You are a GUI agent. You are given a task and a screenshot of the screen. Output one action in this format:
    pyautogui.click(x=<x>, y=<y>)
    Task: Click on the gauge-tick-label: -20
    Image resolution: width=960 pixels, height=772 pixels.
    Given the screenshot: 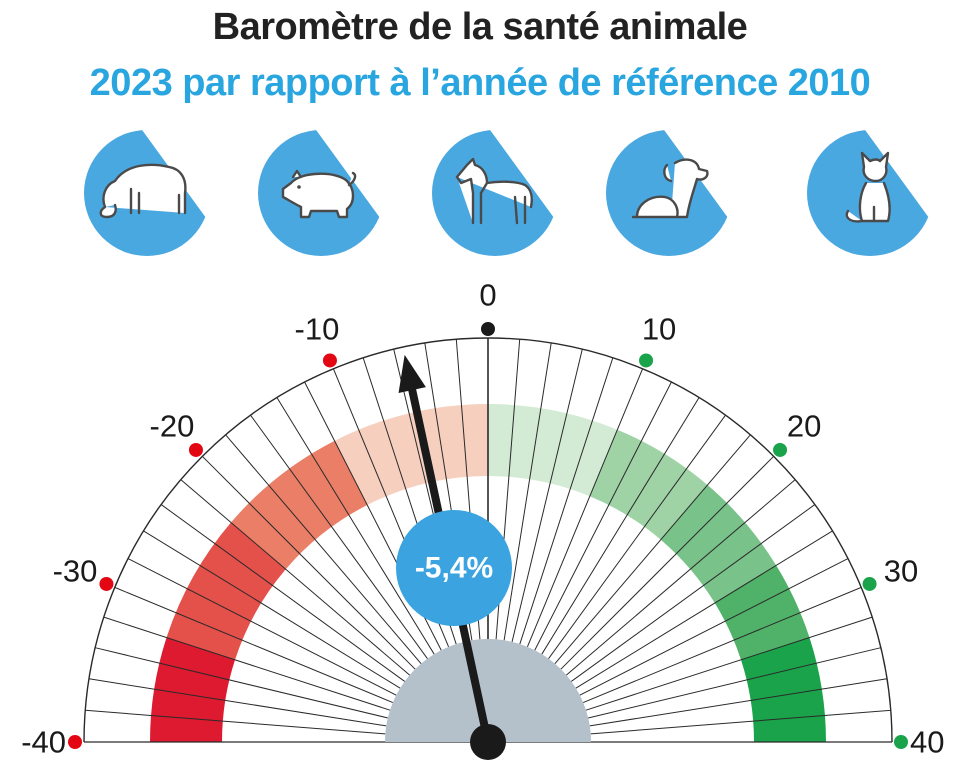 What is the action you would take?
    pyautogui.click(x=172, y=425)
    